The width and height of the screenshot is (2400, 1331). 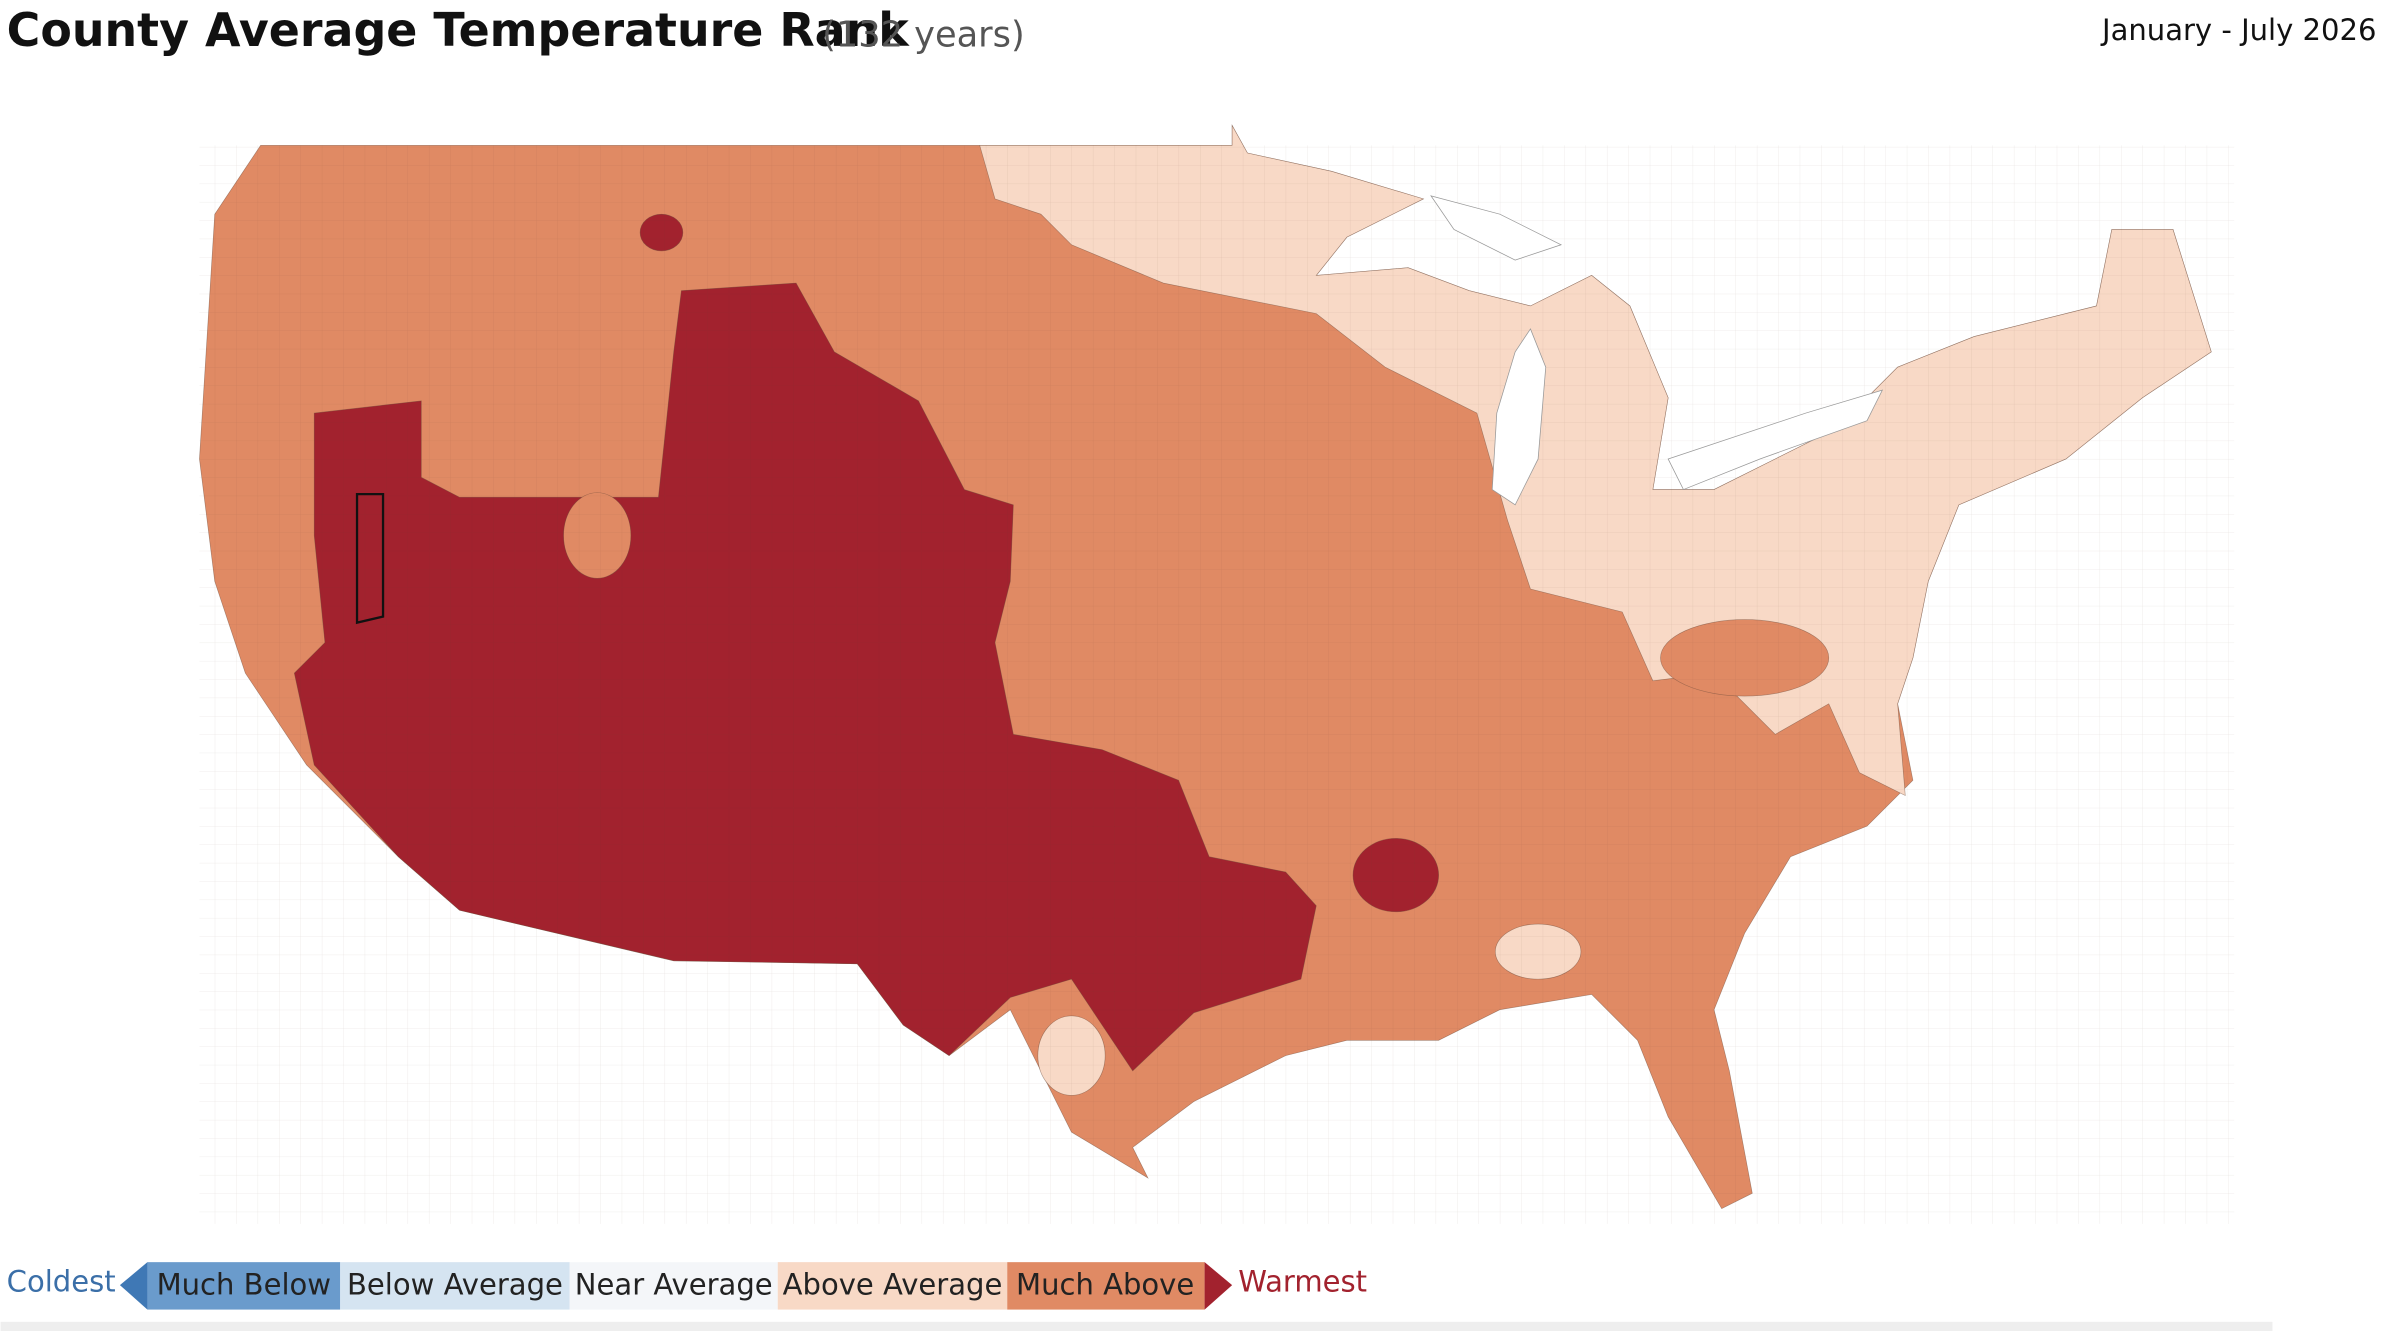 What do you see at coordinates (923, 35) in the screenshot?
I see `subtitle: (132 years)` at bounding box center [923, 35].